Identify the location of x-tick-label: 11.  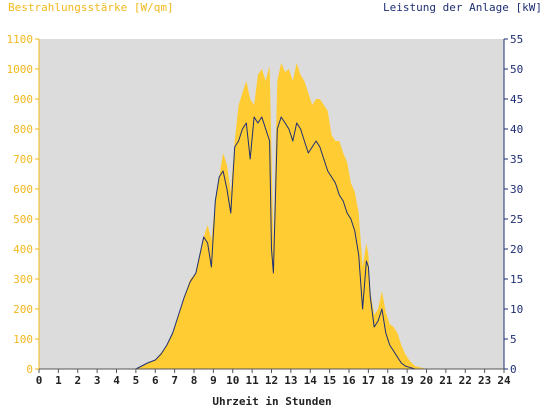
(253, 380).